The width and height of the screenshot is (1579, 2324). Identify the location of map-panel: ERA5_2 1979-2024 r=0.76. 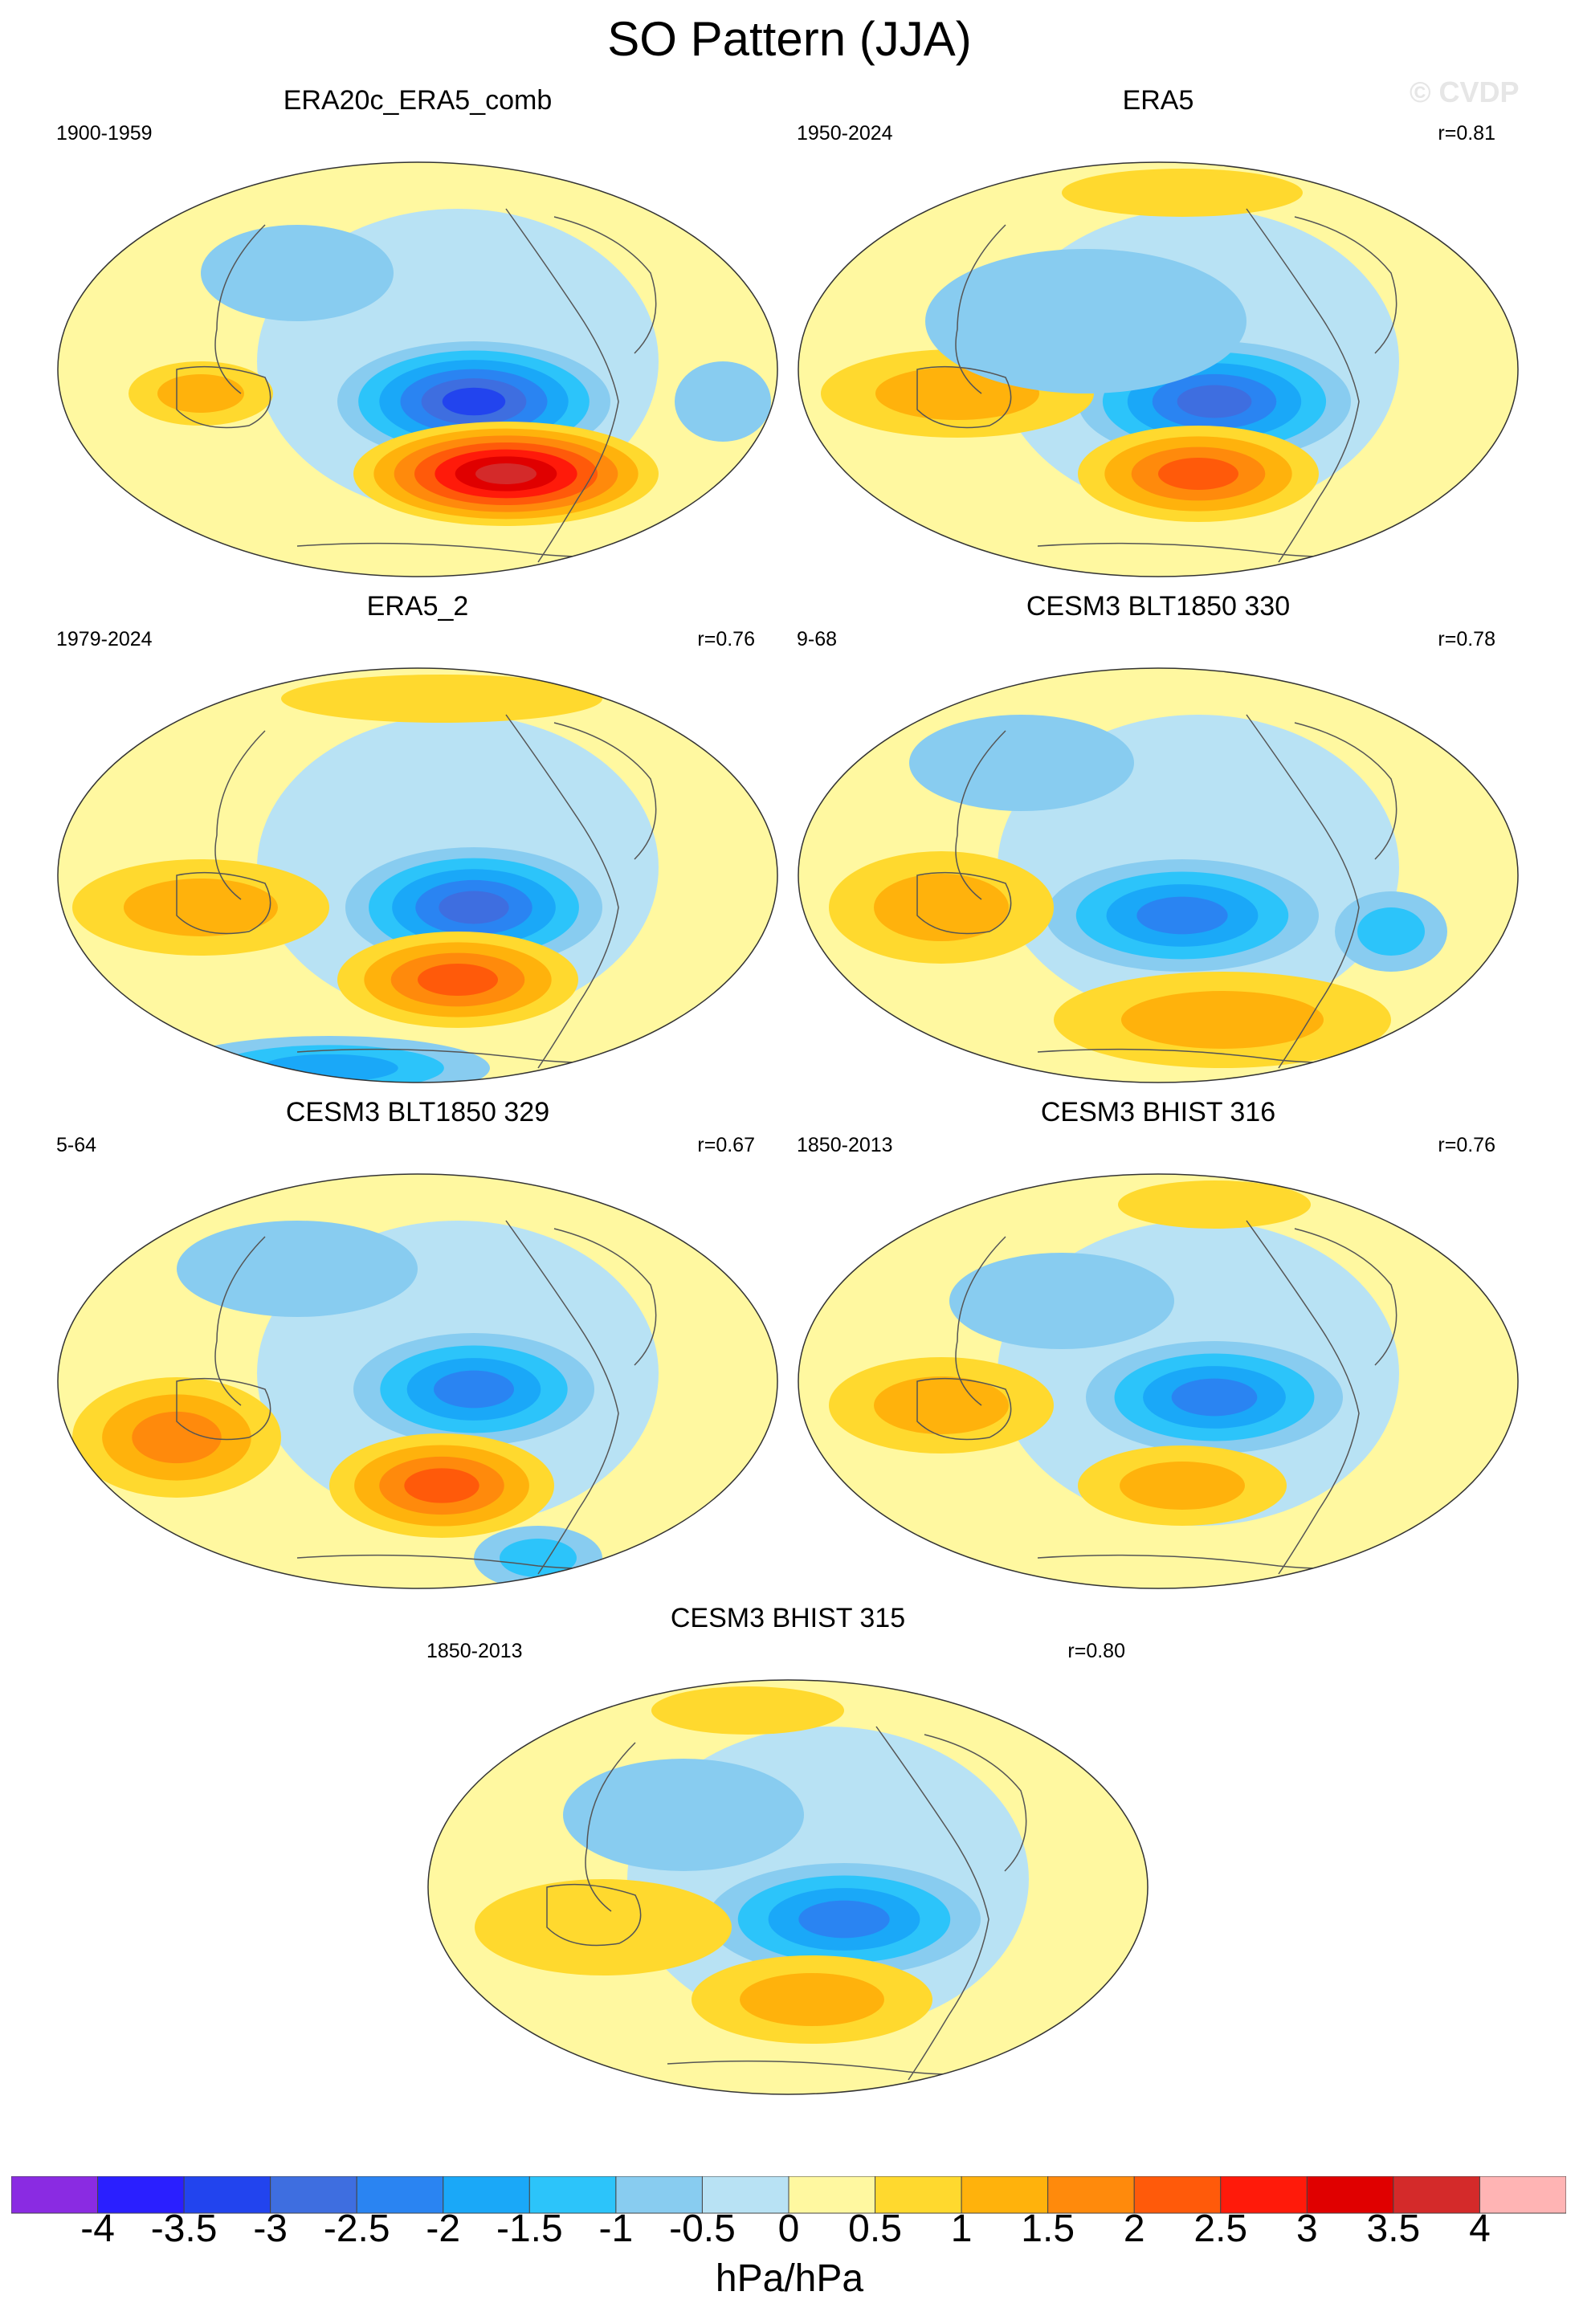
(417, 837).